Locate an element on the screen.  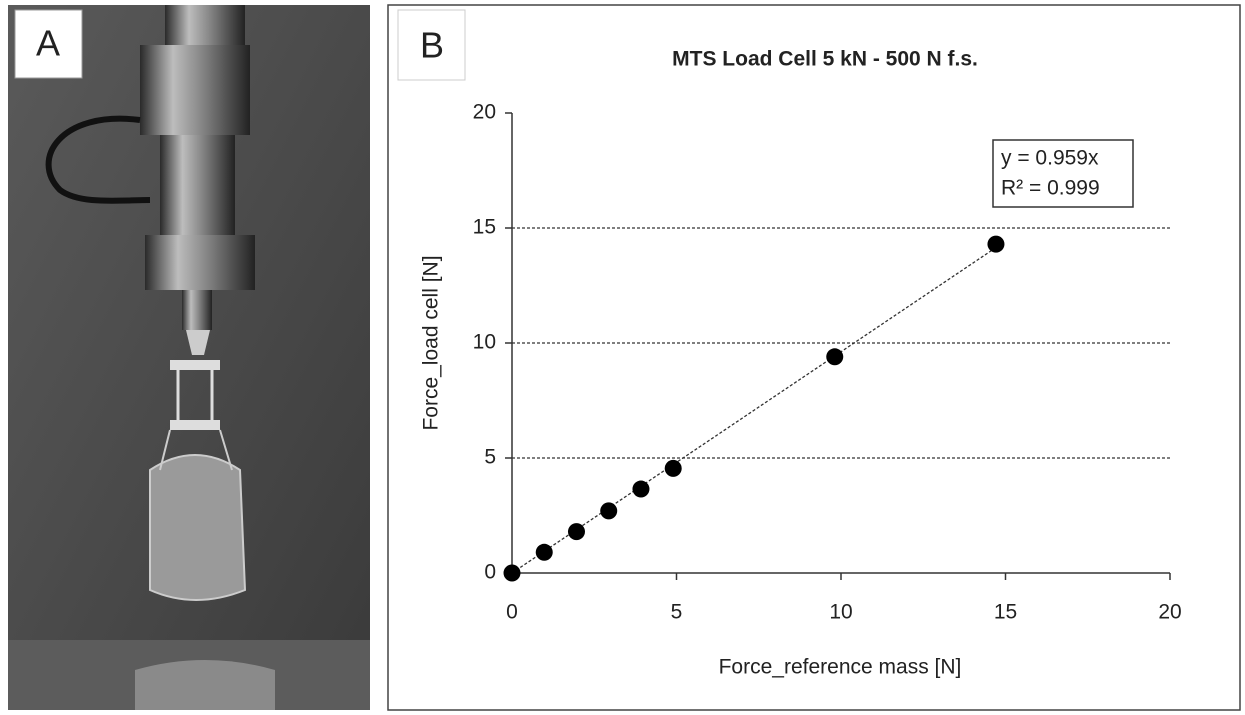
y-tick-label: 10 is located at coordinates (484, 342).